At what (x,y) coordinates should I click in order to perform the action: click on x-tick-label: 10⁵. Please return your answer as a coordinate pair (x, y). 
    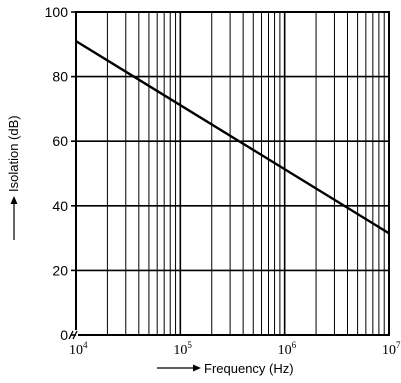
    Looking at the image, I should click on (182, 349).